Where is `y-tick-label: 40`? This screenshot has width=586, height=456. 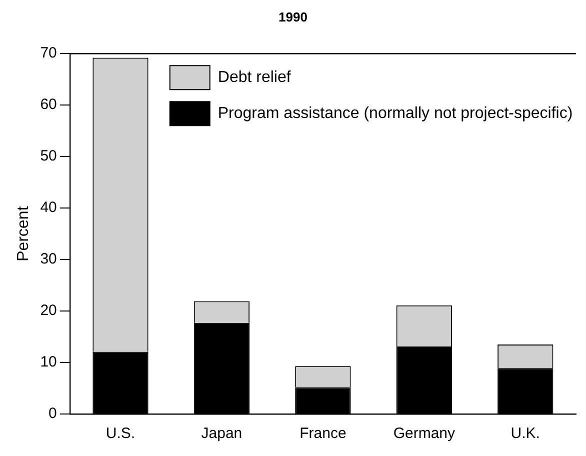
y-tick-label: 40 is located at coordinates (48, 207).